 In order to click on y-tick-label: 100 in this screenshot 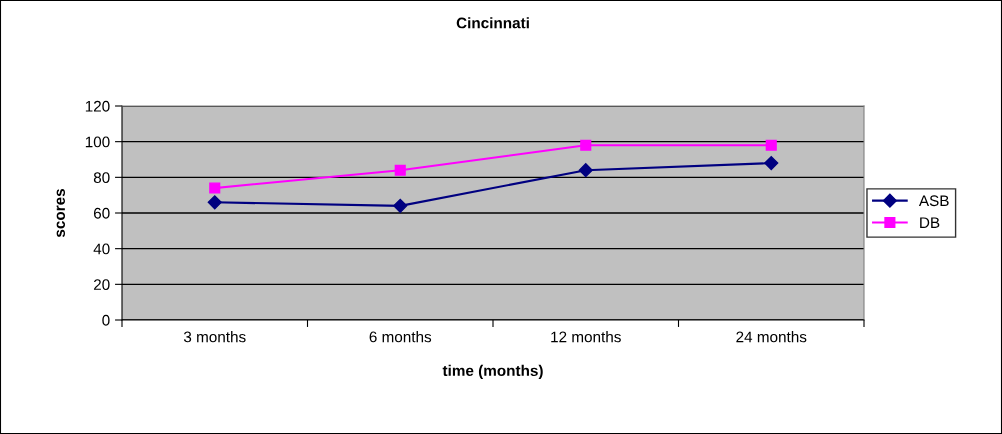, I will do `click(97, 142)`.